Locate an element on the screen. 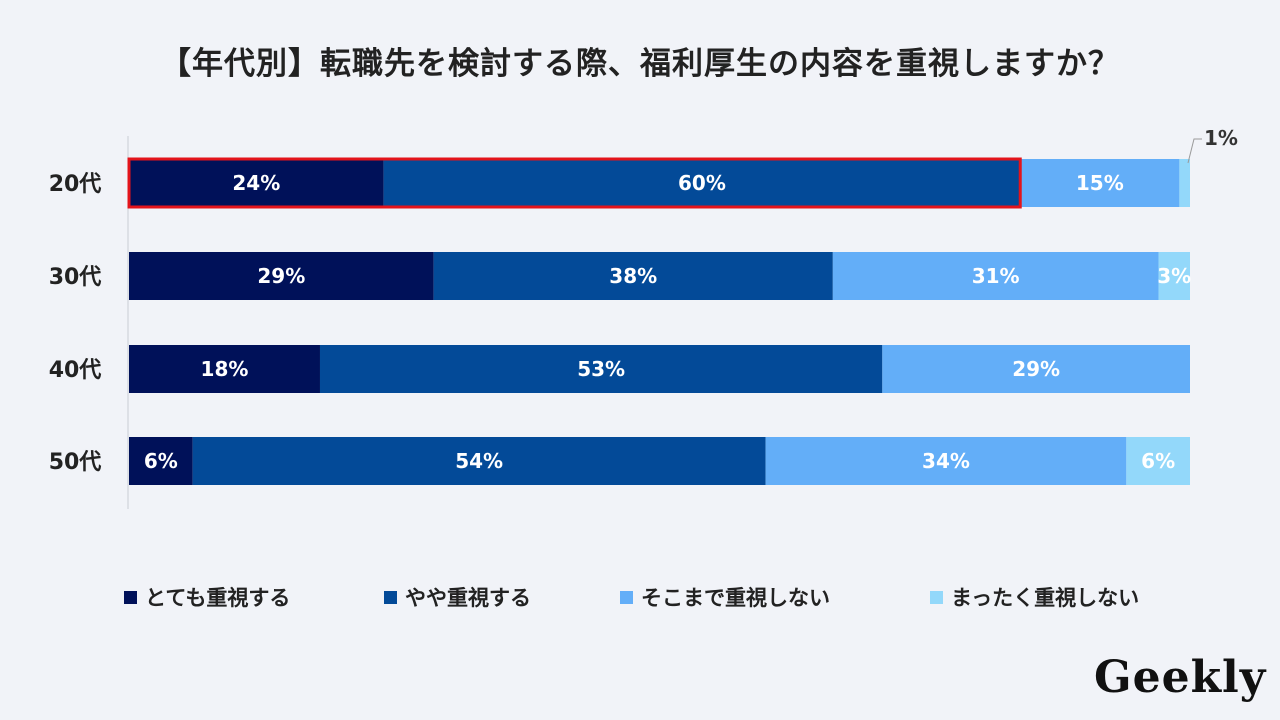 This screenshot has height=720, width=1280. data-label: 15% is located at coordinates (1100, 183).